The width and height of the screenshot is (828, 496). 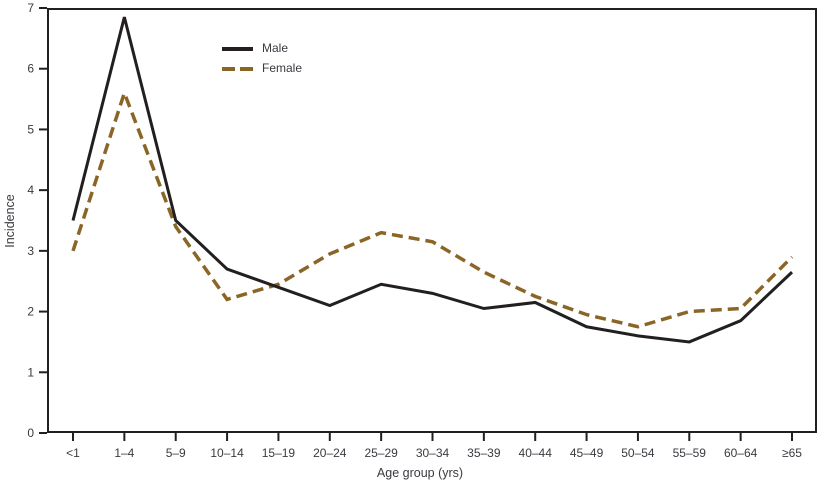 I want to click on legend-item-female: Female, so click(x=262, y=68).